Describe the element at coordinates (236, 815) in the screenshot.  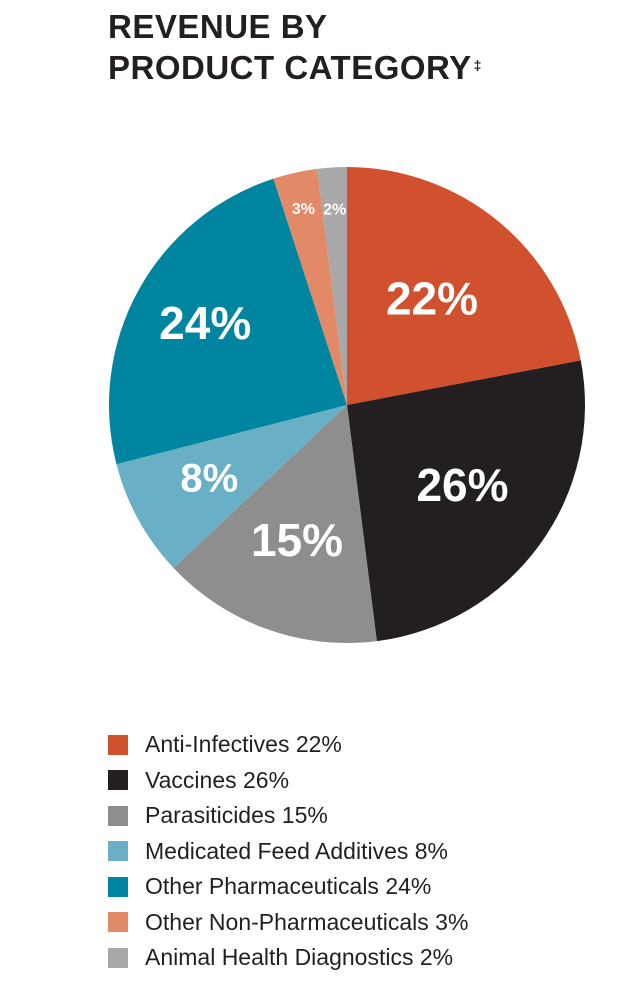
I see `legend-label: Parasiticides 15%` at that location.